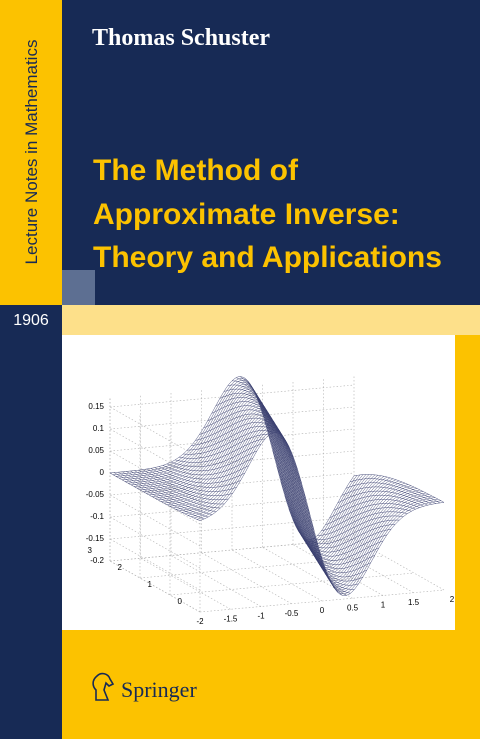 The width and height of the screenshot is (480, 739). I want to click on y-tick-label: 1, so click(150, 584).